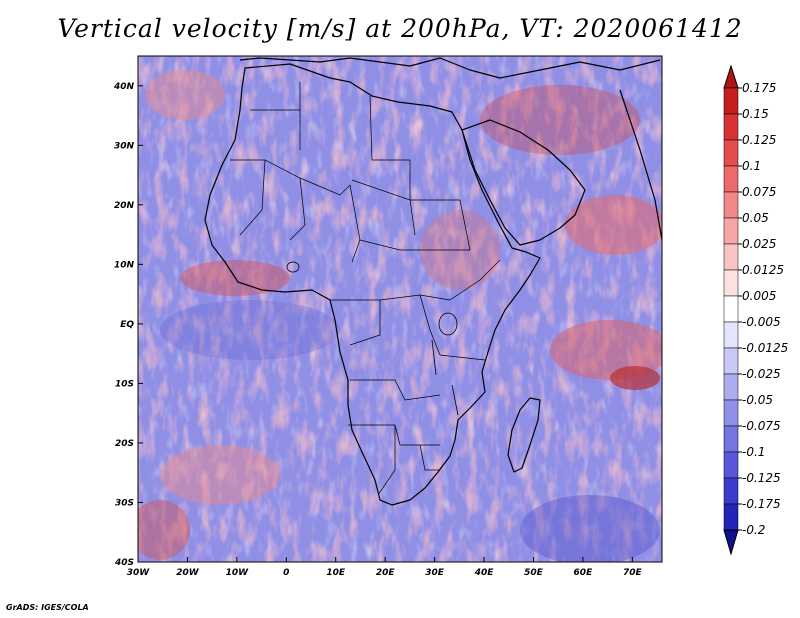 The image size is (800, 618). Describe the element at coordinates (755, 114) in the screenshot. I see `colorbar-label: 0.15` at that location.